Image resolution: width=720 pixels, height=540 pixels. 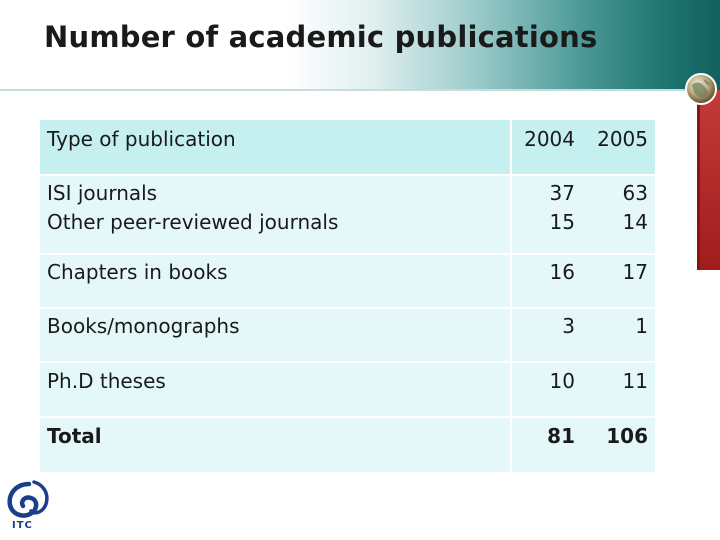 What do you see at coordinates (141, 139) in the screenshot?
I see `column-header-type: Type of publication` at bounding box center [141, 139].